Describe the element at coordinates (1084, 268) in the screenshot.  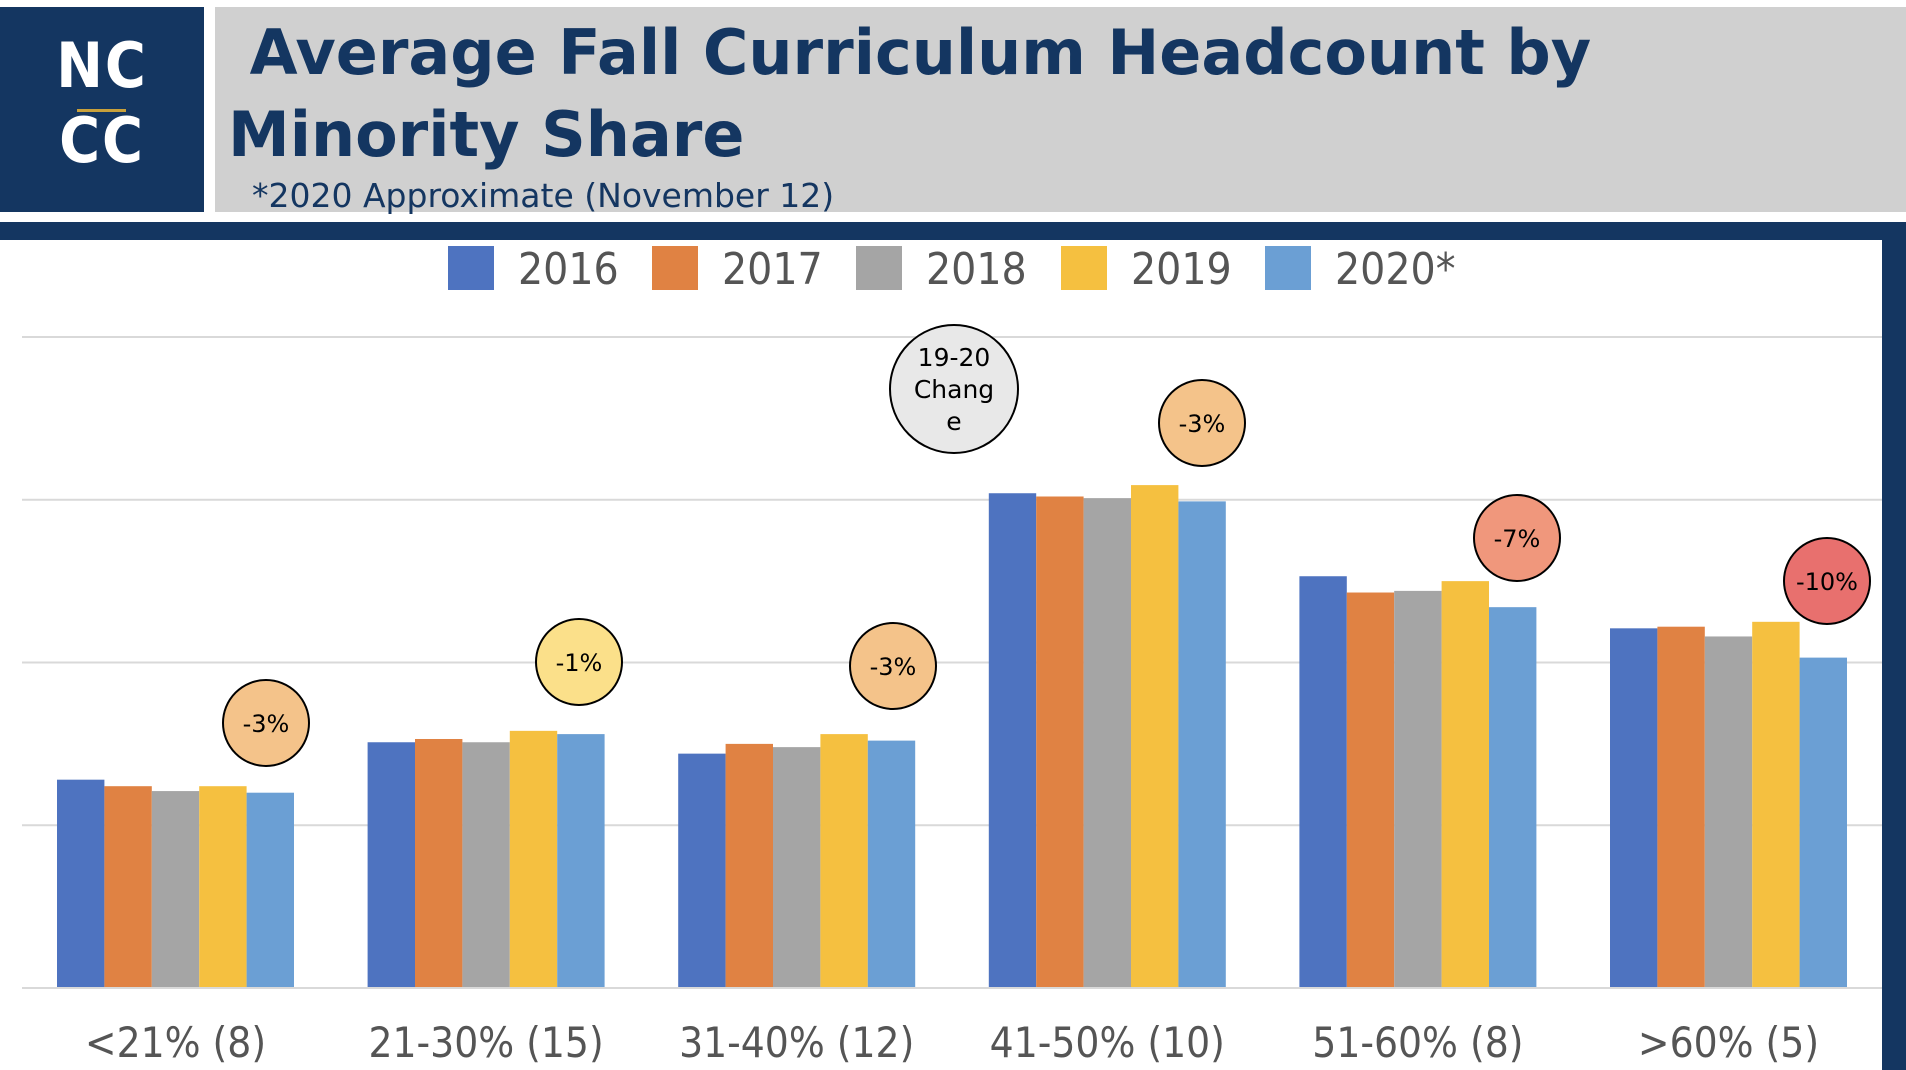
I see `legend-swatch-2019` at that location.